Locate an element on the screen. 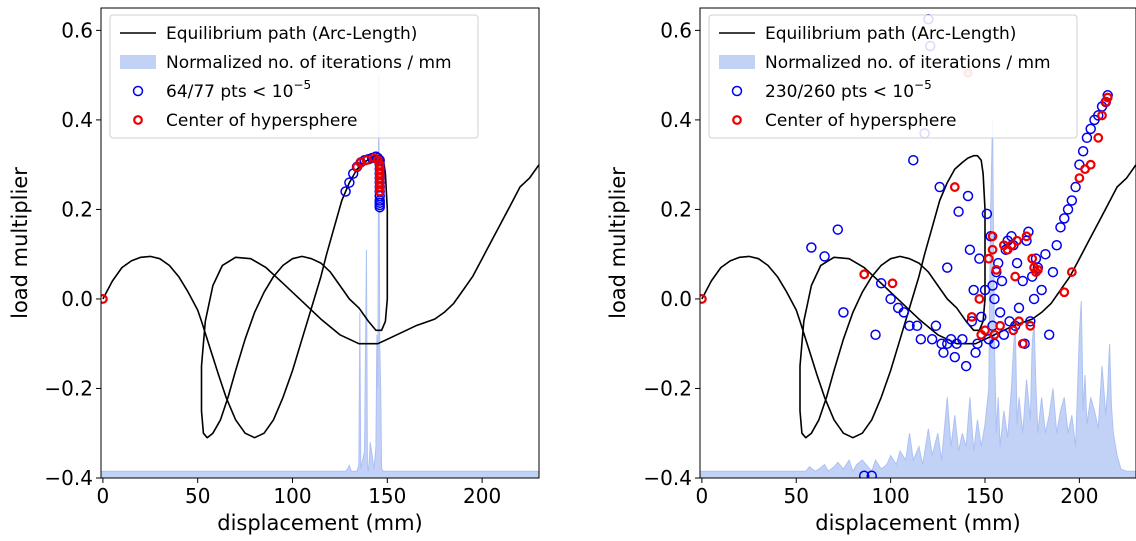  x-tick-label: 0 is located at coordinates (103, 496).